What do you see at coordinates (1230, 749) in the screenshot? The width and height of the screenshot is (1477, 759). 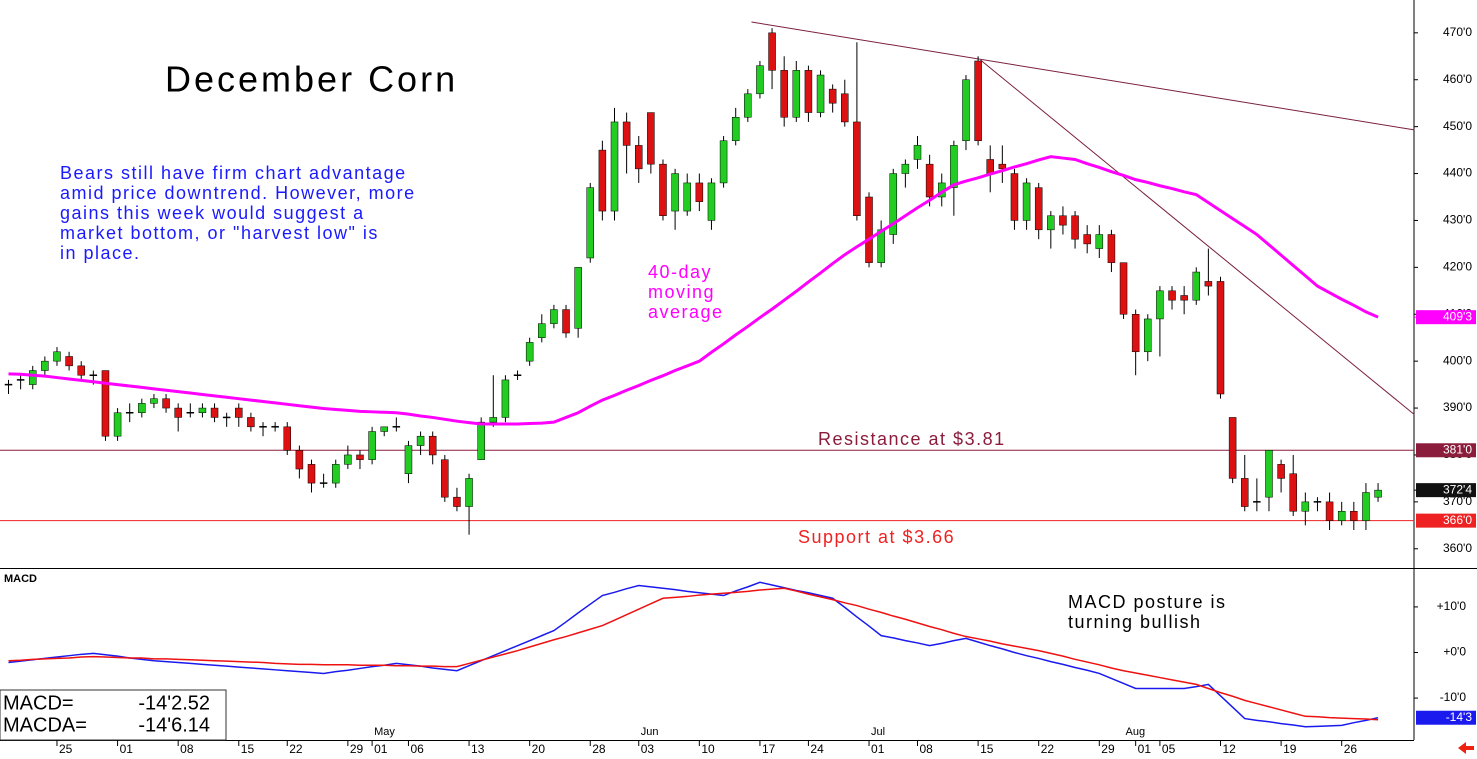 I see `x-tick-label: 12` at bounding box center [1230, 749].